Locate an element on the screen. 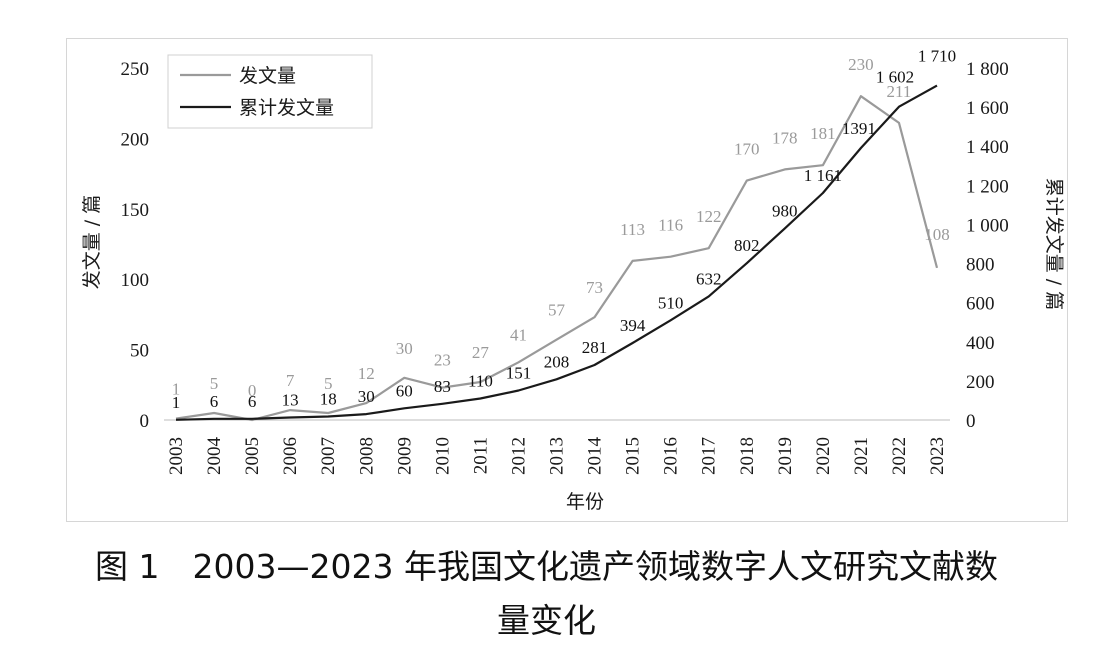  x-tick-label: 2006 is located at coordinates (290, 456).